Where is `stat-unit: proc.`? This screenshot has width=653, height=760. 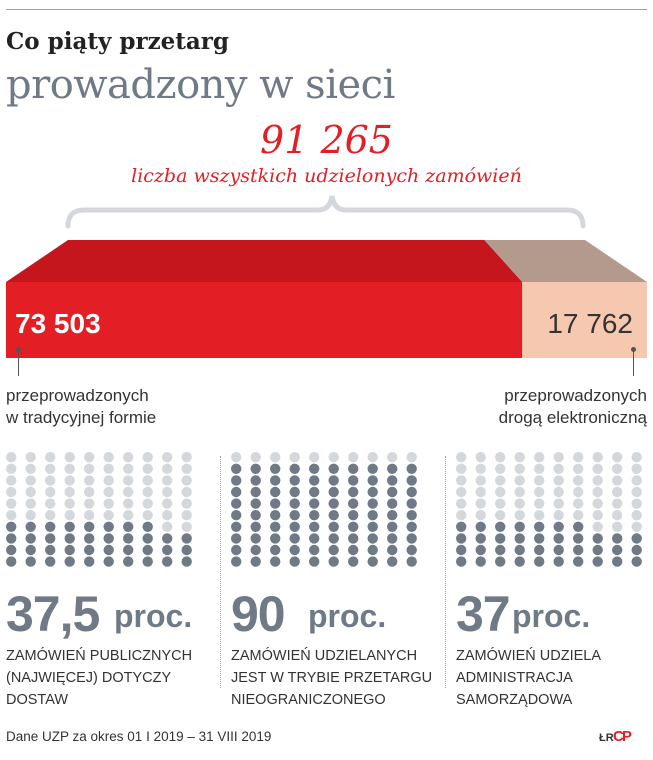
stat-unit: proc. is located at coordinates (347, 616).